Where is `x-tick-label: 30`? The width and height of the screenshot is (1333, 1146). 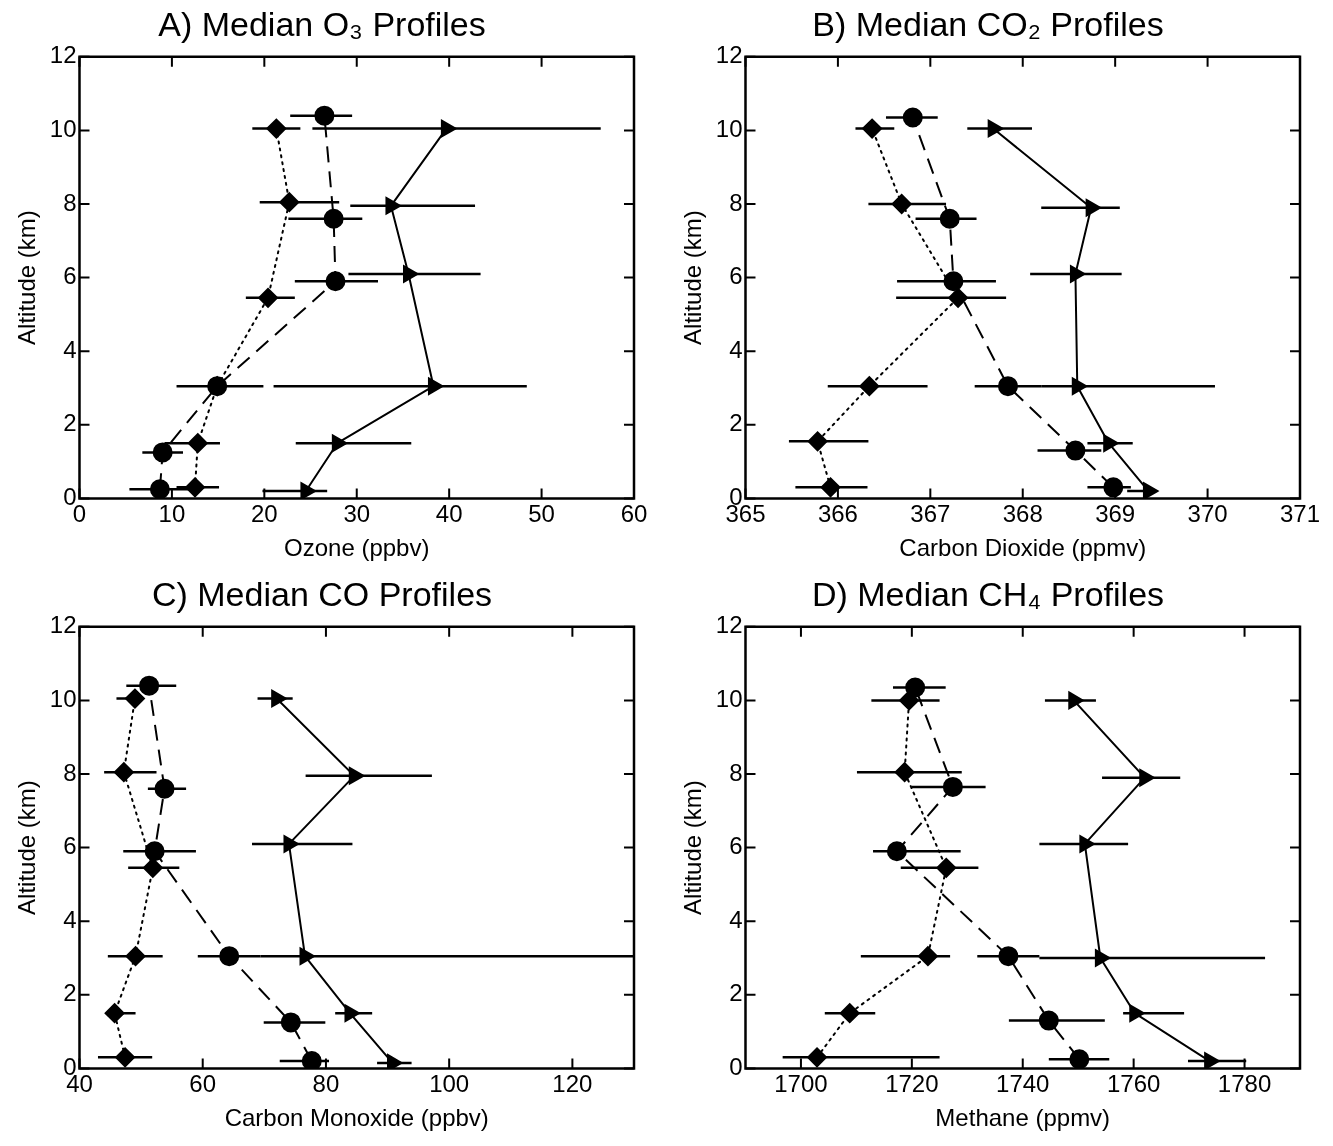 x-tick-label: 30 is located at coordinates (357, 514).